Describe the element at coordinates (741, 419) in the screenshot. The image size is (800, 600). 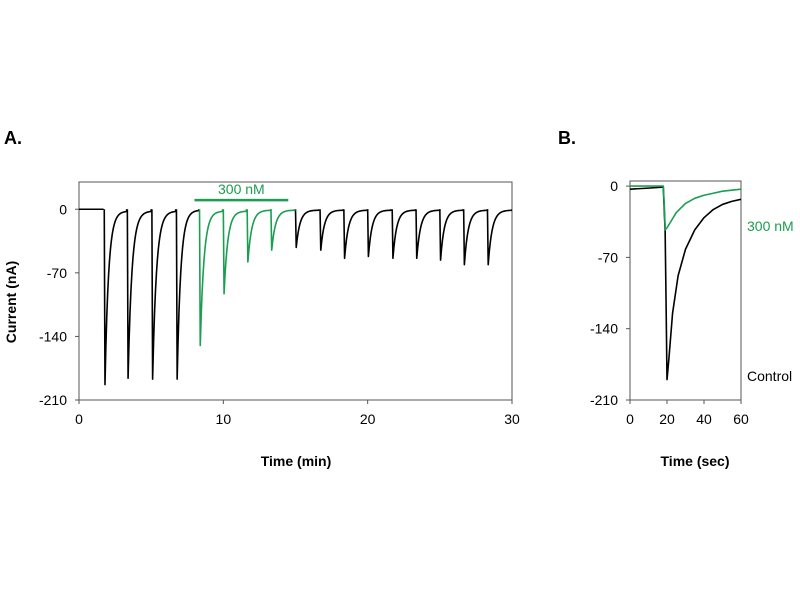
I see `x-tick-label: 60` at that location.